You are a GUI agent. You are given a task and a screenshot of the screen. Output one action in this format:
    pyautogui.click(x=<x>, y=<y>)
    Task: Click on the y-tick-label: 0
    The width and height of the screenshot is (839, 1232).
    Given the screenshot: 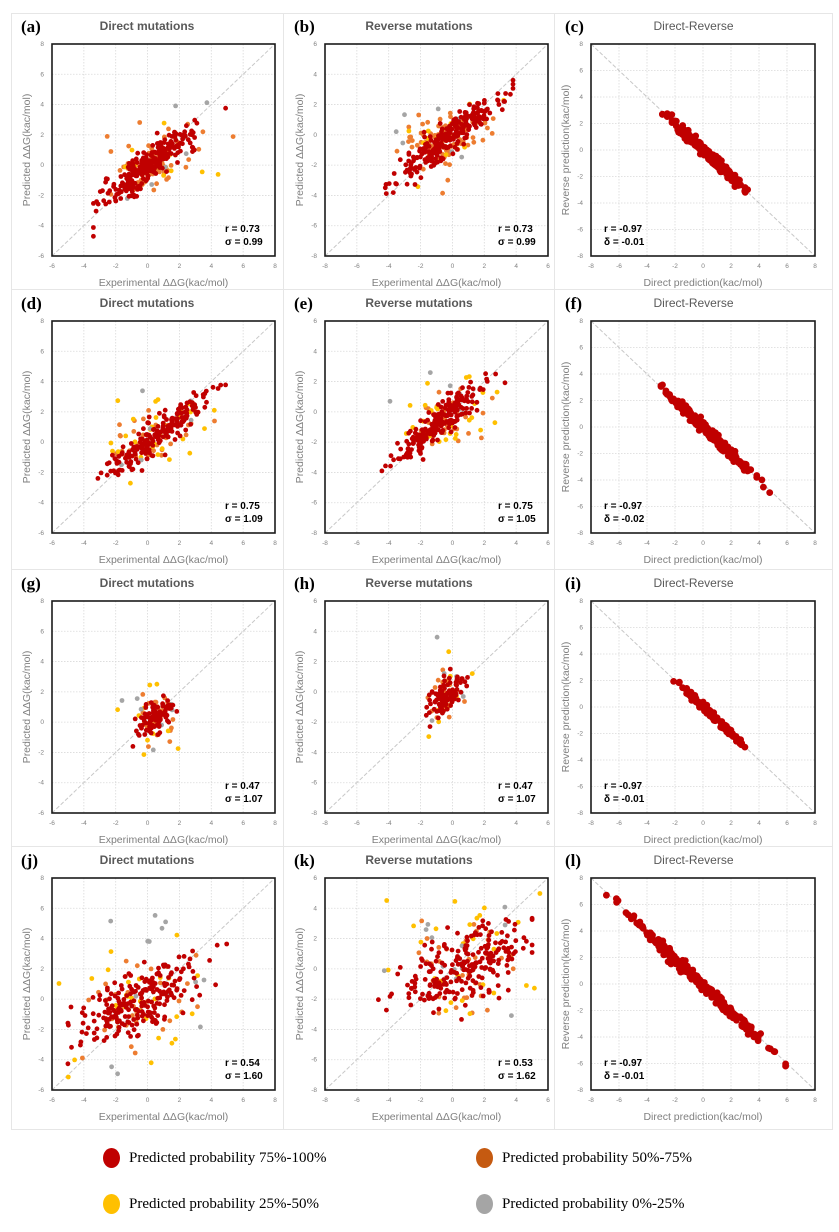 What is the action you would take?
    pyautogui.click(x=315, y=692)
    